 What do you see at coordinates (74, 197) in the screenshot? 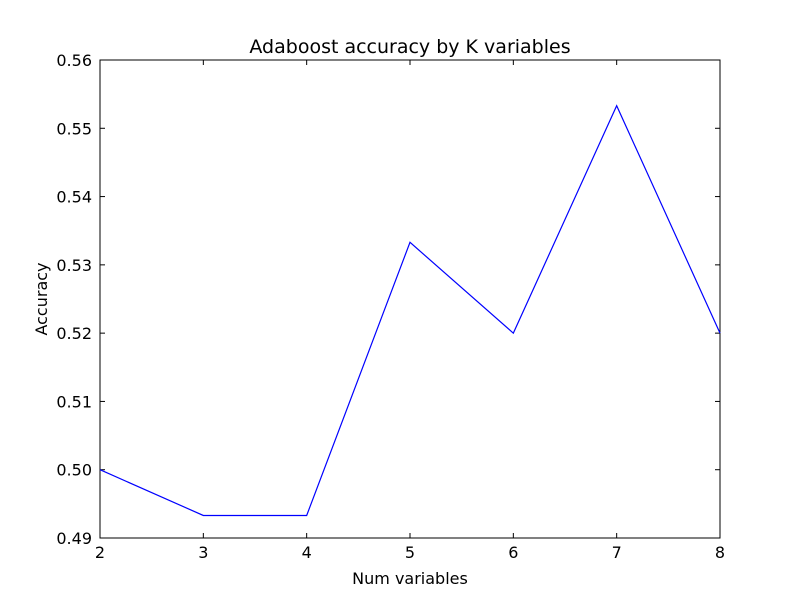
I see `y-tick-label: 0.54` at bounding box center [74, 197].